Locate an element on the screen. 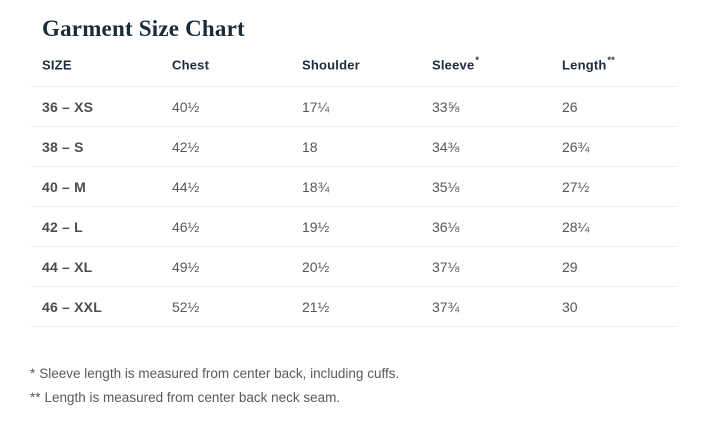 This screenshot has width=720, height=423. shoulder-cell: 19½ is located at coordinates (355, 227).